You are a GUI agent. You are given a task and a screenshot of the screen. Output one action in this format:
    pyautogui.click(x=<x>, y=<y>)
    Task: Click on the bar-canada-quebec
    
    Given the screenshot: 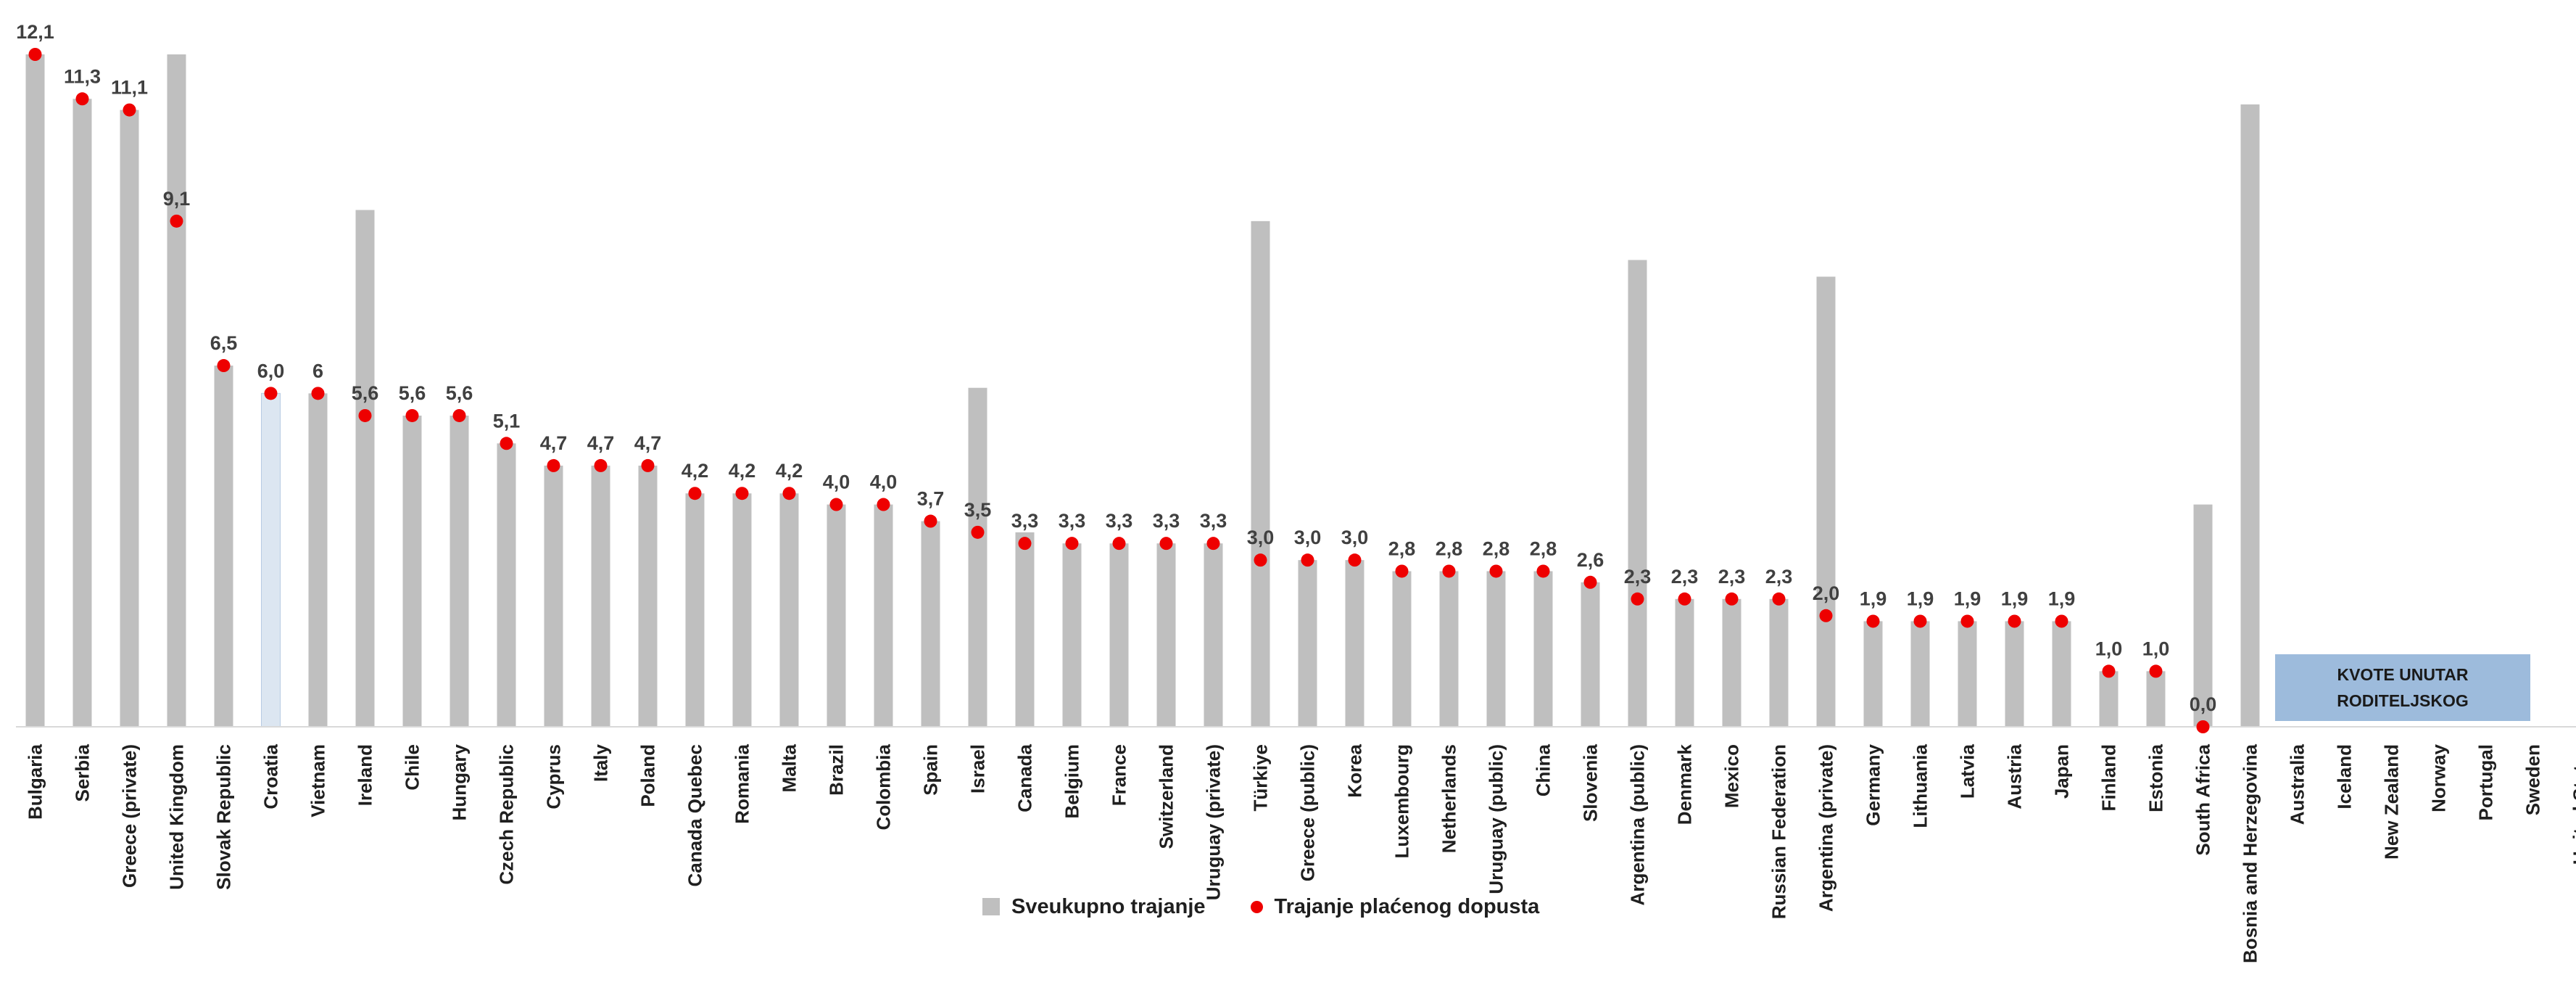 What is the action you would take?
    pyautogui.click(x=695, y=610)
    